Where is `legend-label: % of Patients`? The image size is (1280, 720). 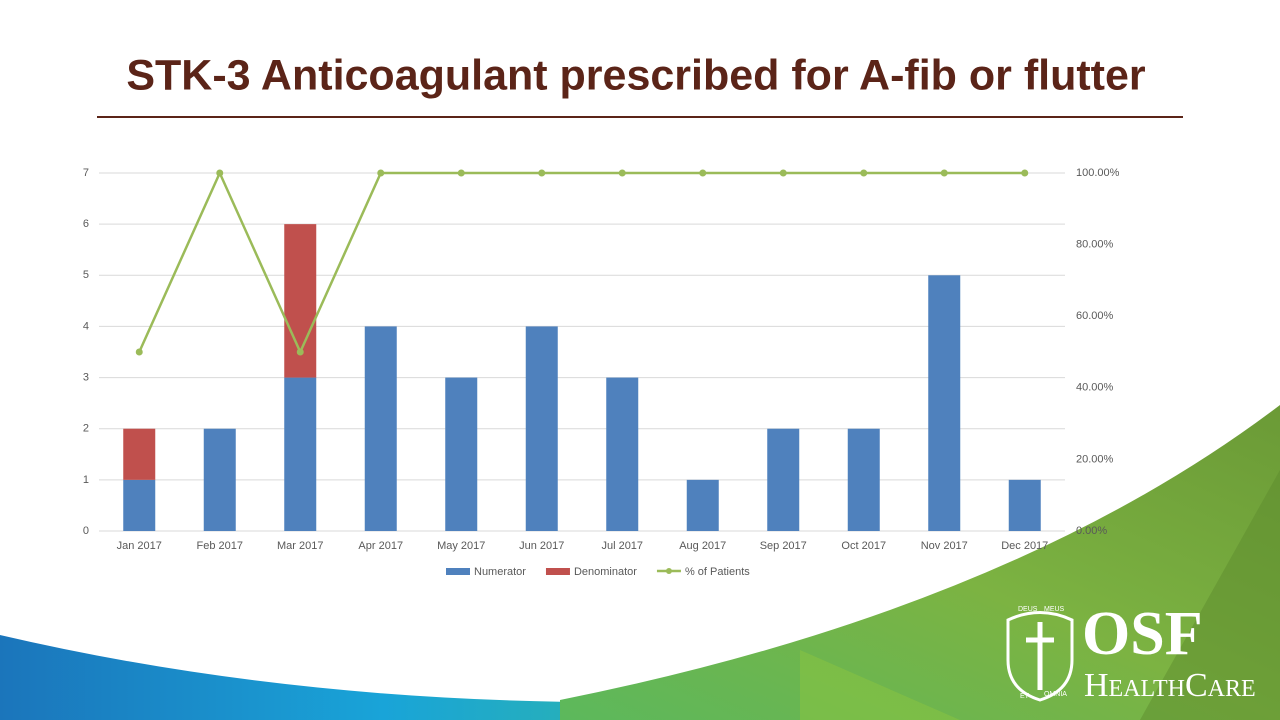 legend-label: % of Patients is located at coordinates (717, 572).